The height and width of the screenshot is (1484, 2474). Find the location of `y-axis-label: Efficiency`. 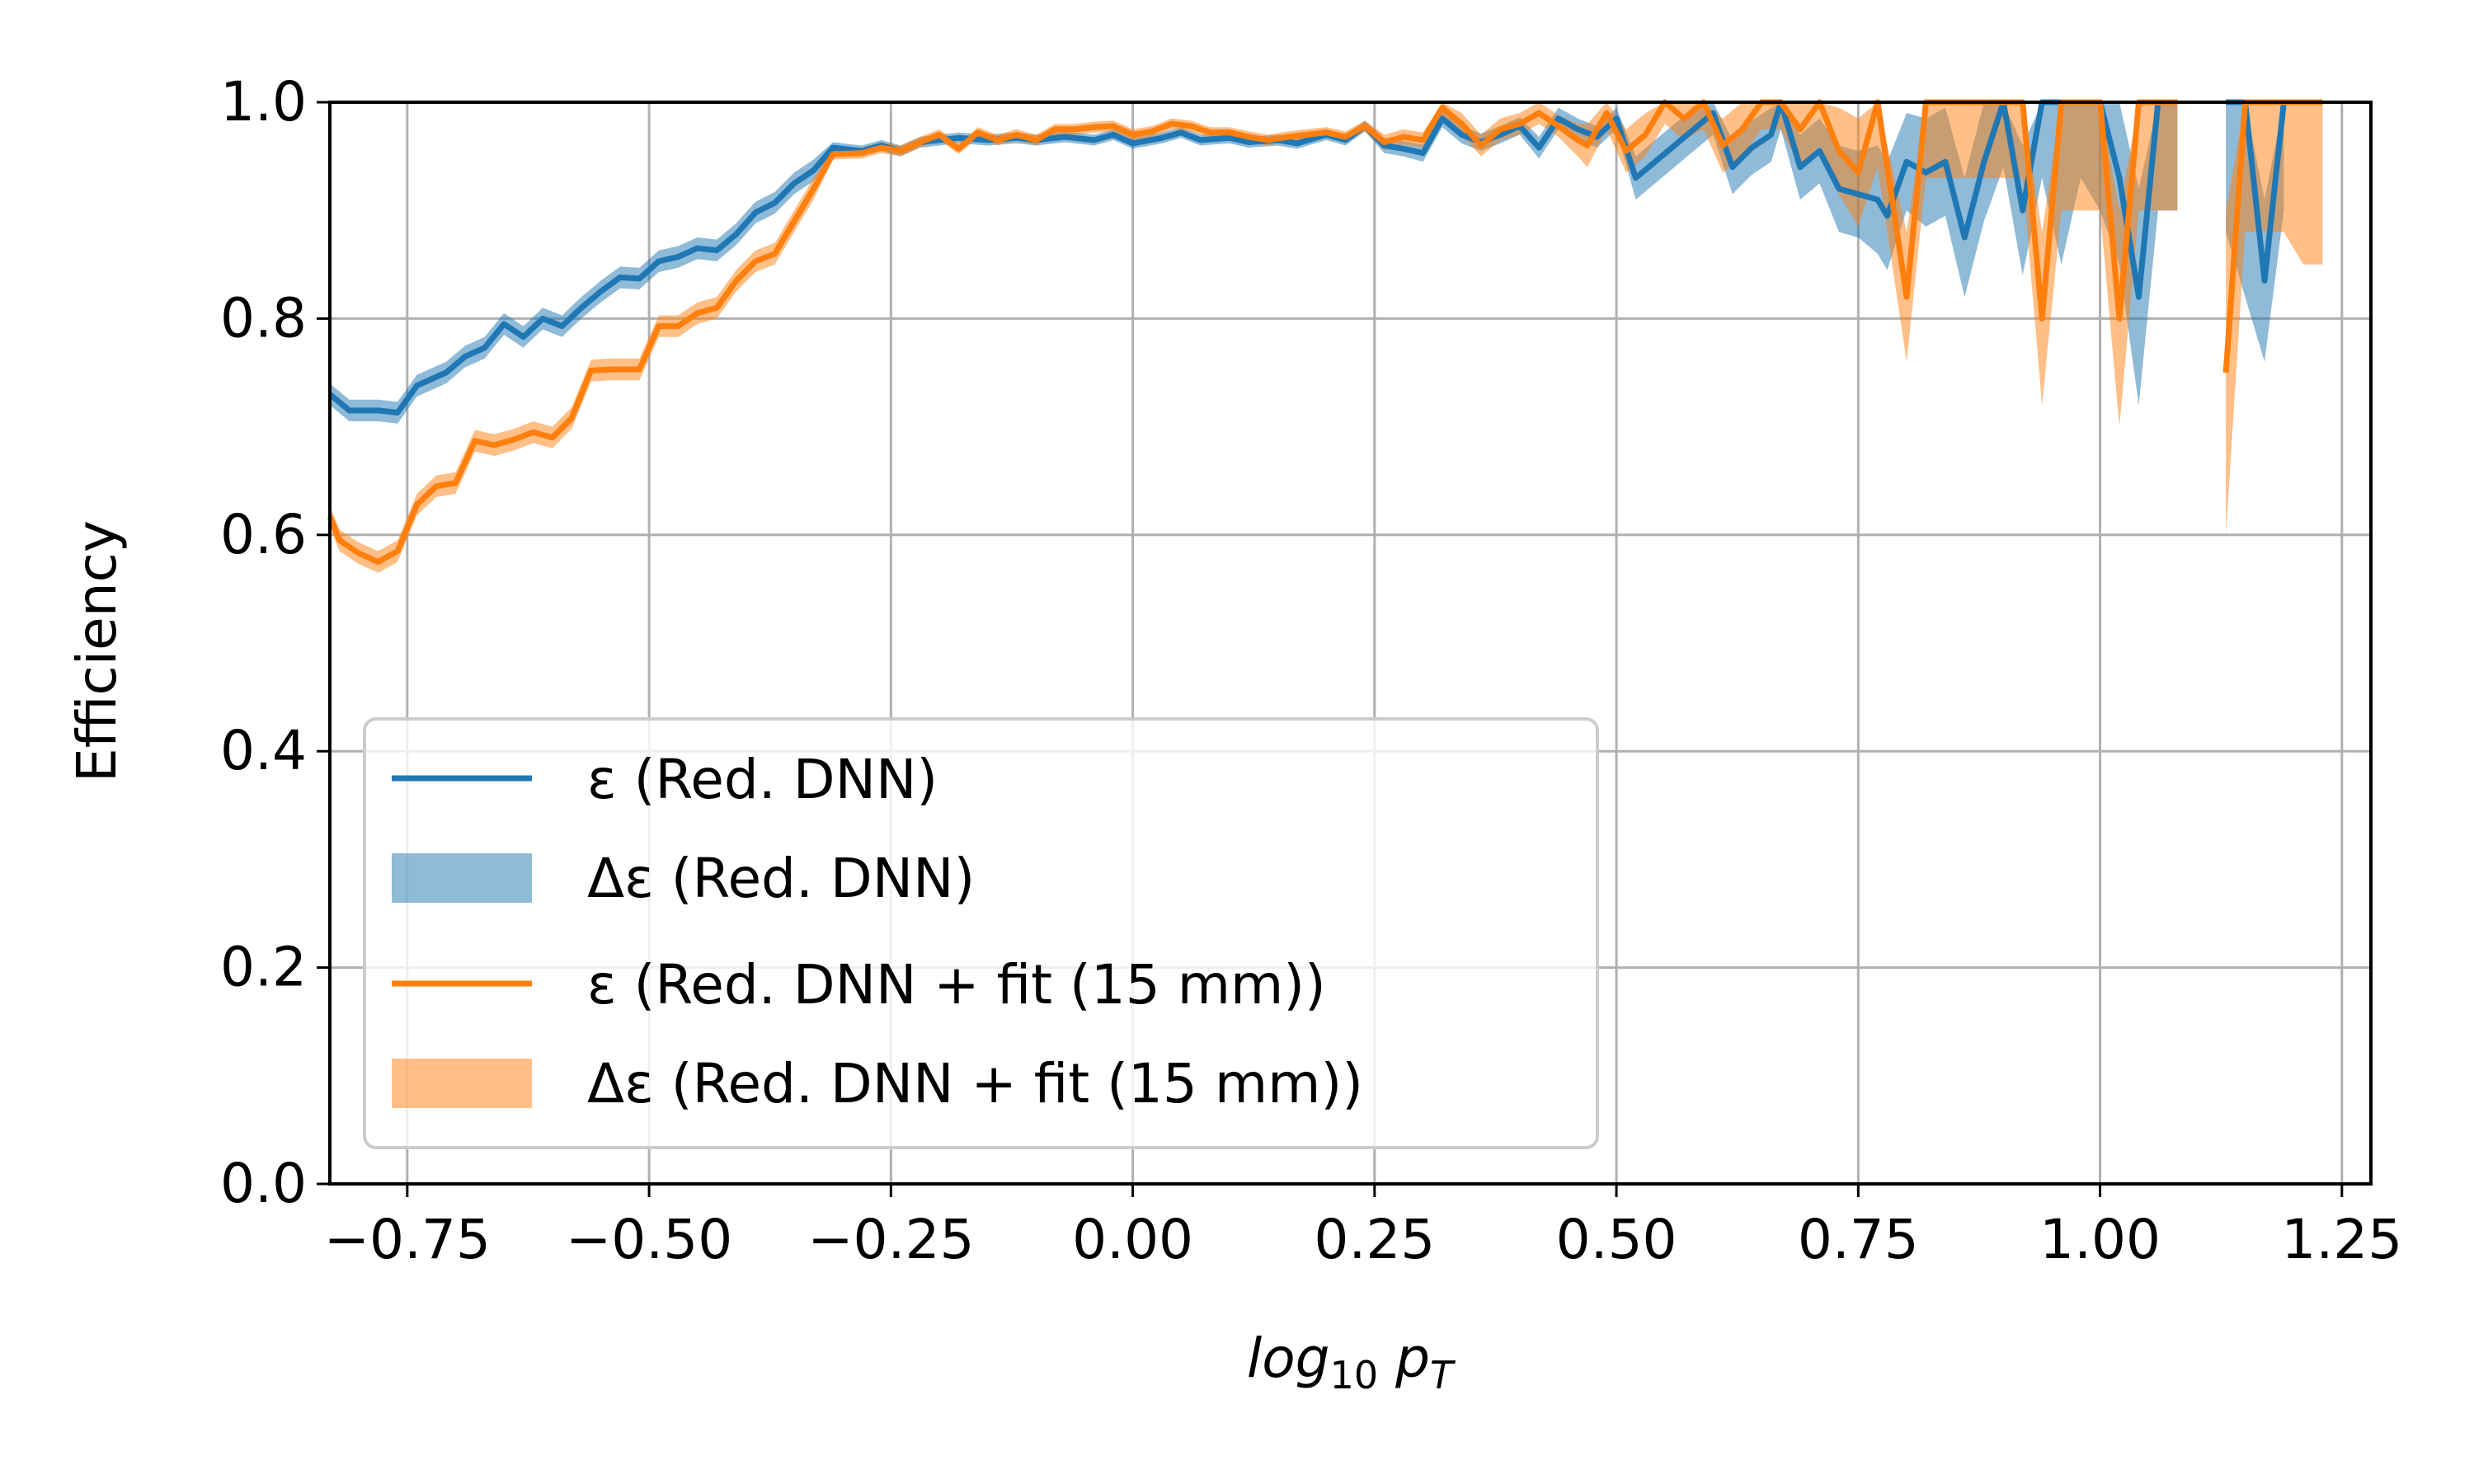

y-axis-label: Efficiency is located at coordinates (97, 651).